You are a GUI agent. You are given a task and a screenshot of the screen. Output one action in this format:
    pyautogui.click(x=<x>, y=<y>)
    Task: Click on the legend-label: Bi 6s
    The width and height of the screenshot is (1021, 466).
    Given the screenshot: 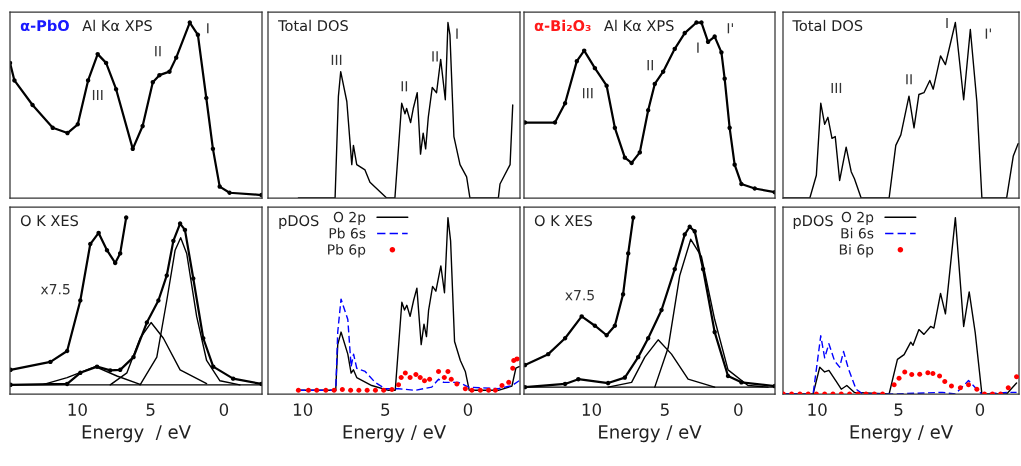 What is the action you would take?
    pyautogui.click(x=857, y=233)
    